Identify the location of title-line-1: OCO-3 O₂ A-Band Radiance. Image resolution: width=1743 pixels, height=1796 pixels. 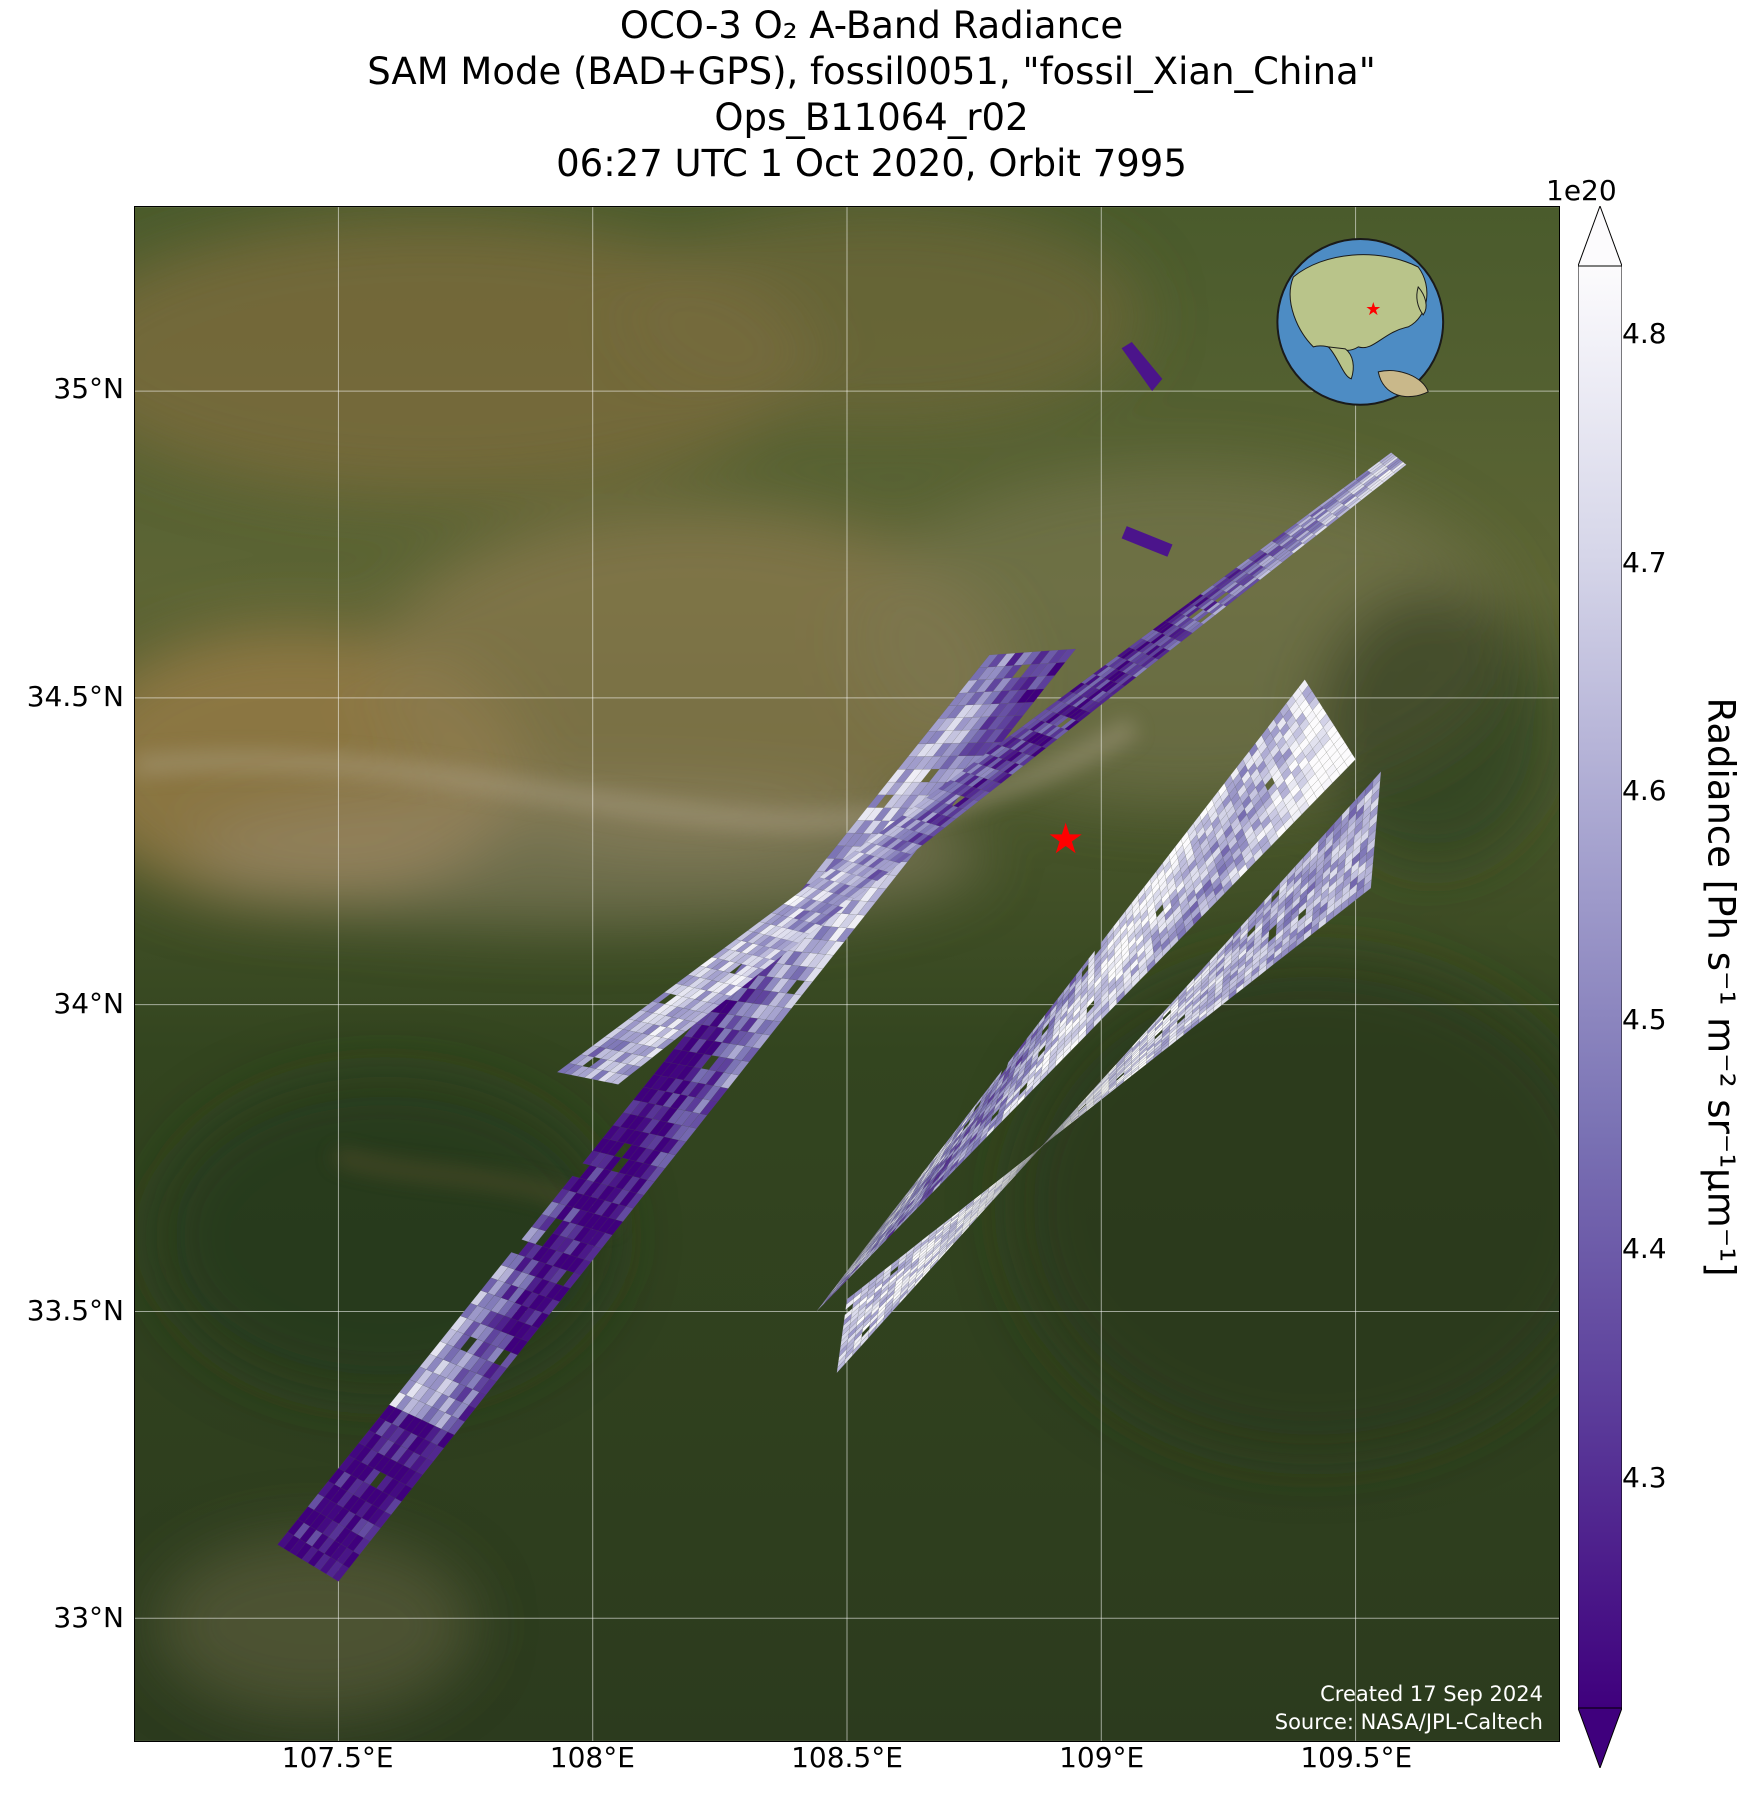
(871, 25).